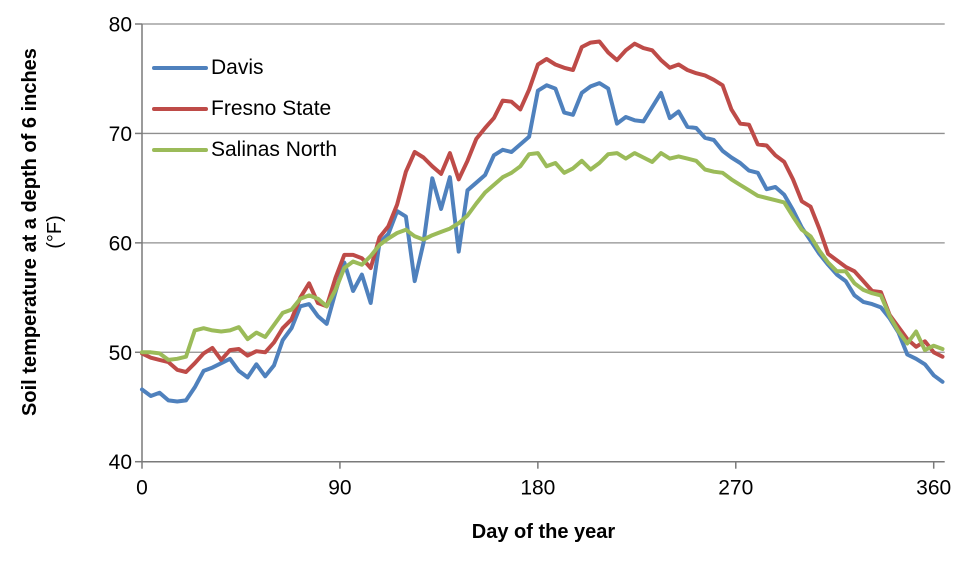 The image size is (980, 565). I want to click on chart-legend: Davis Fresno State Salinas North, so click(244, 118).